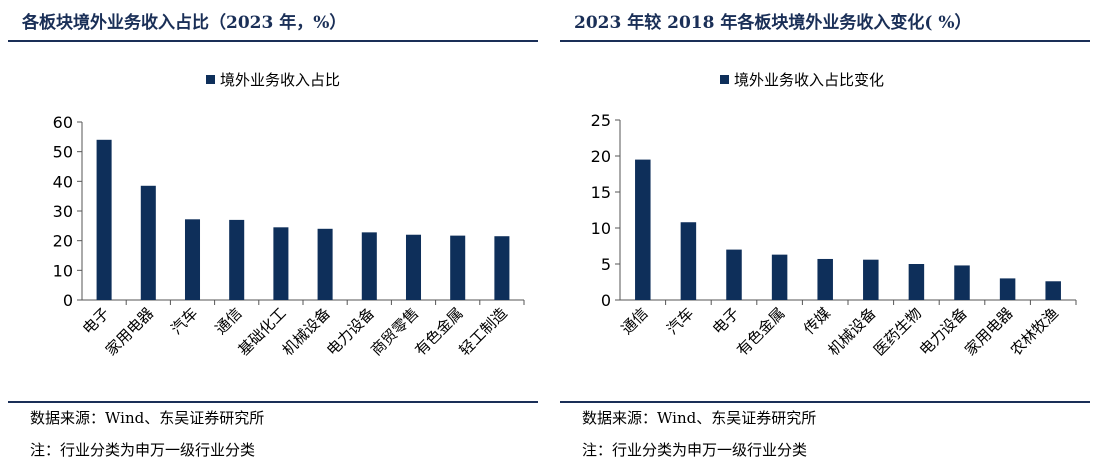 The width and height of the screenshot is (1102, 474). What do you see at coordinates (601, 192) in the screenshot?
I see `y-tick-label: 15` at bounding box center [601, 192].